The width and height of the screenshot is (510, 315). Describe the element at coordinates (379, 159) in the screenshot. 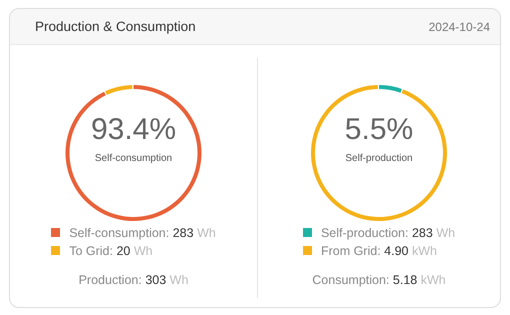

I see `text: Self-production` at that location.